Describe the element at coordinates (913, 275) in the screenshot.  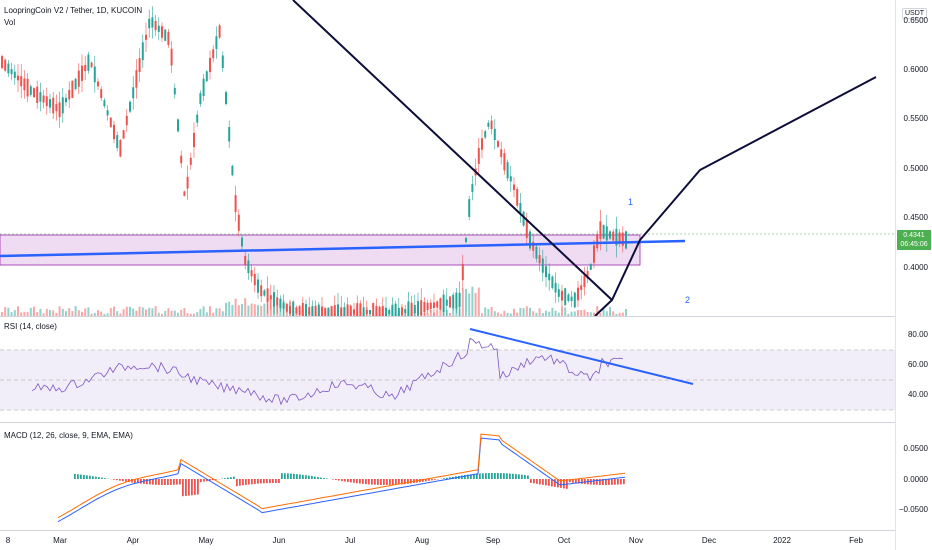
I see `price-axis` at that location.